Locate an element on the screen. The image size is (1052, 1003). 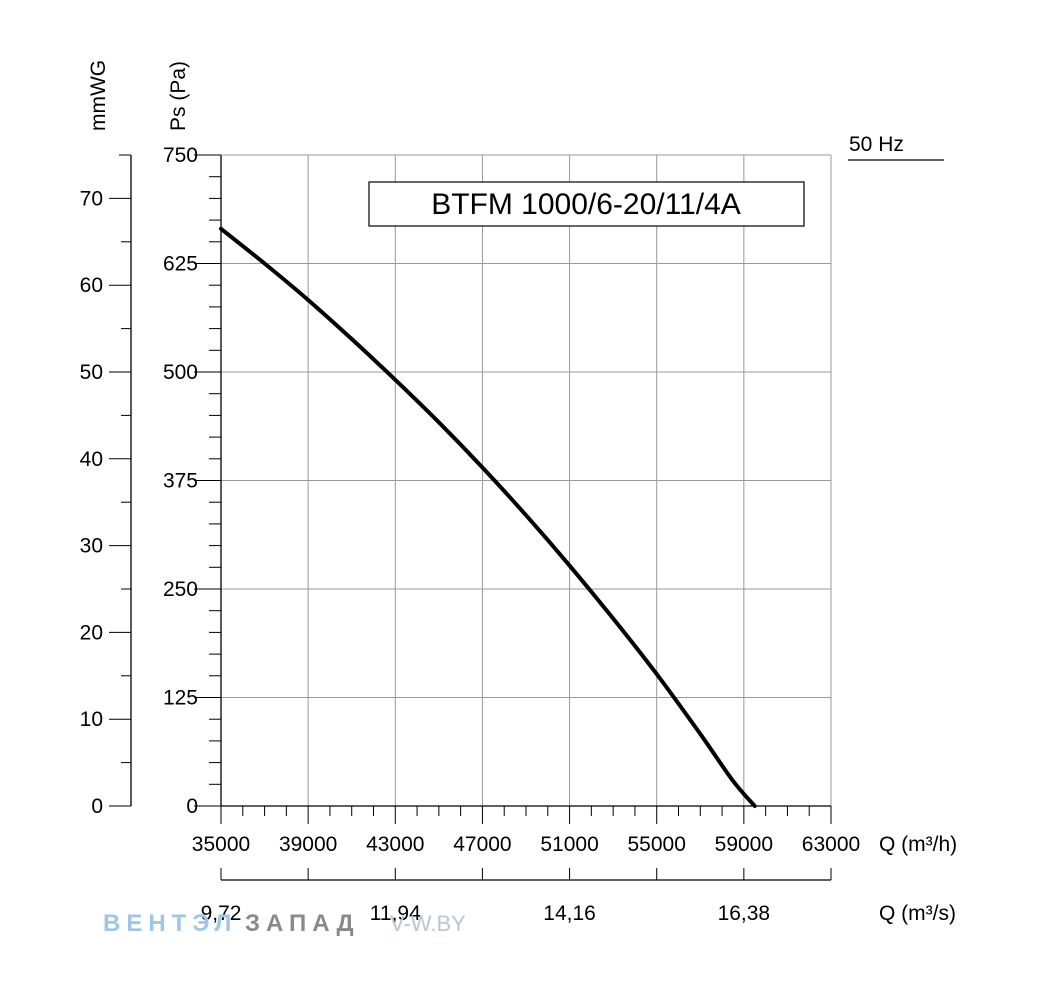
y-secondary-tick-label: 10 is located at coordinates (91, 719).